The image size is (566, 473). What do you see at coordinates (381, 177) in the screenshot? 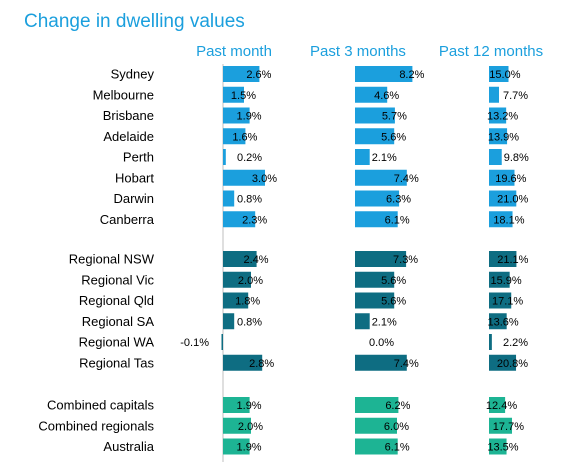
I see `bar-hobart-col1` at bounding box center [381, 177].